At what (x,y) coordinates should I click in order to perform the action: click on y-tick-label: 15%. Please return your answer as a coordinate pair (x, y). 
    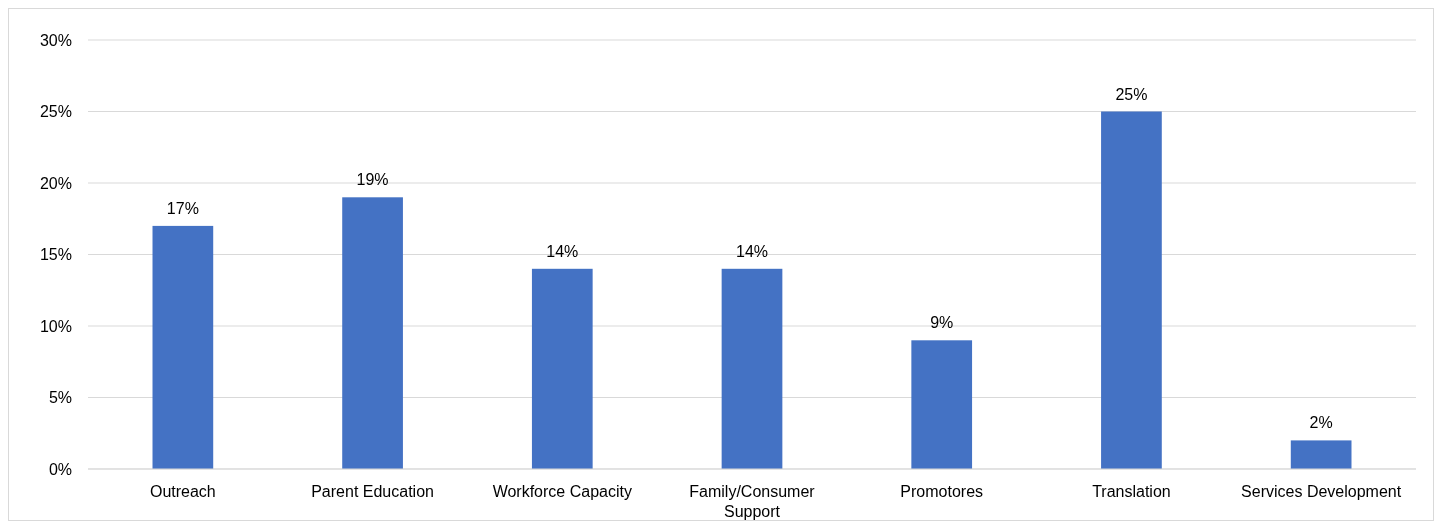
    Looking at the image, I should click on (55, 255).